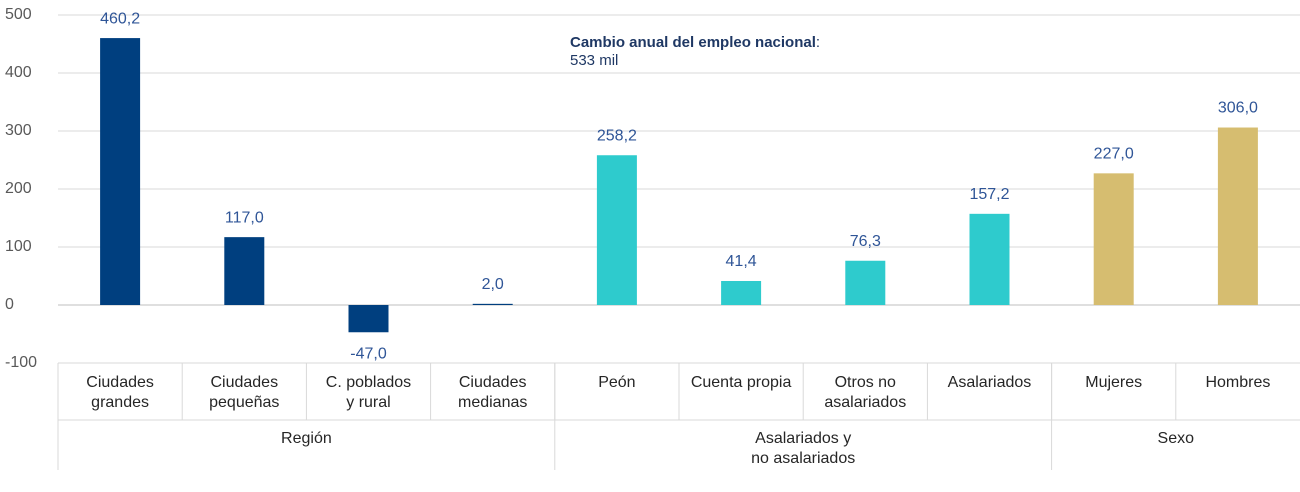 Image resolution: width=1300 pixels, height=492 pixels. What do you see at coordinates (741, 382) in the screenshot?
I see `x-tick-label: Cuenta propia` at bounding box center [741, 382].